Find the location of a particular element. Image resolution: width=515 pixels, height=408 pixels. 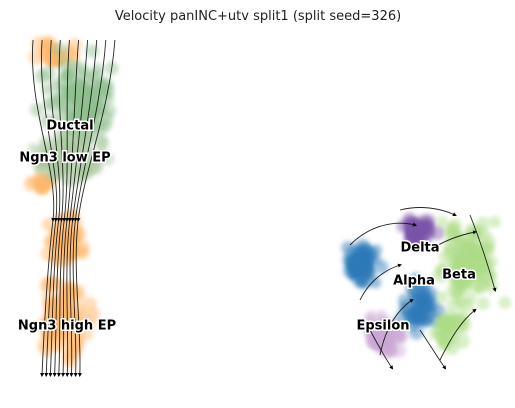

cluster-label: Ductal is located at coordinates (69, 126).